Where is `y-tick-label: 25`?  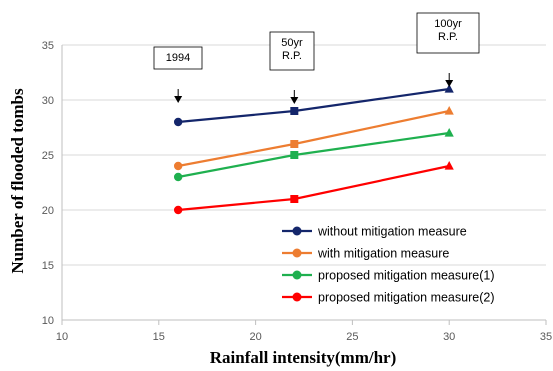
y-tick-label: 25 is located at coordinates (48, 156).